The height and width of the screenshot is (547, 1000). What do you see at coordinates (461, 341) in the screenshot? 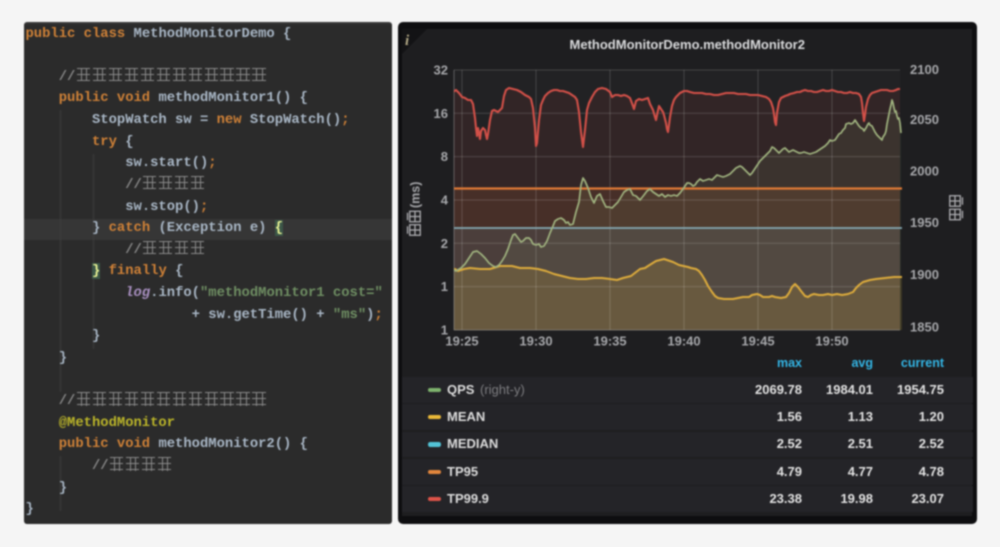
I see `svg-text: 19:25` at bounding box center [461, 341].